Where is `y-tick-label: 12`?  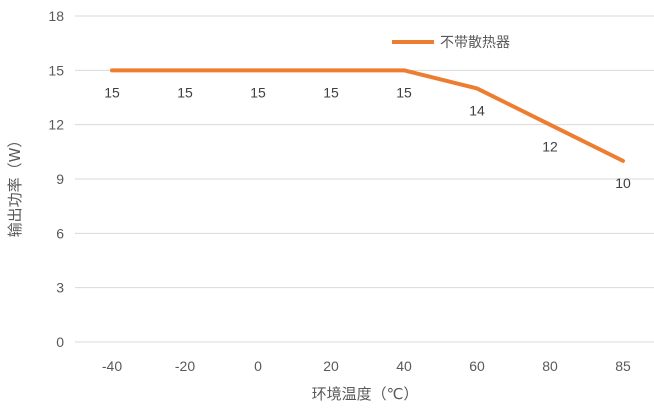
y-tick-label: 12 is located at coordinates (56, 125).